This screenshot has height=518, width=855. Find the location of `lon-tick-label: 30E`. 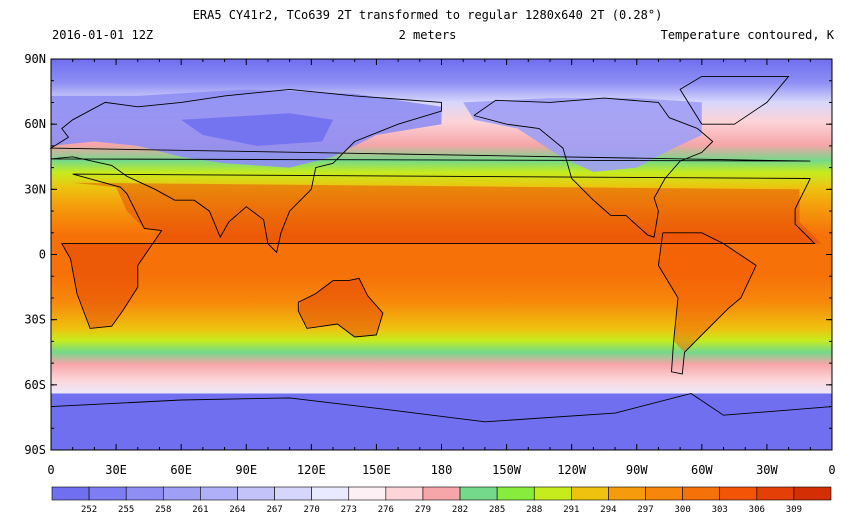

lon-tick-label: 30E is located at coordinates (116, 470).